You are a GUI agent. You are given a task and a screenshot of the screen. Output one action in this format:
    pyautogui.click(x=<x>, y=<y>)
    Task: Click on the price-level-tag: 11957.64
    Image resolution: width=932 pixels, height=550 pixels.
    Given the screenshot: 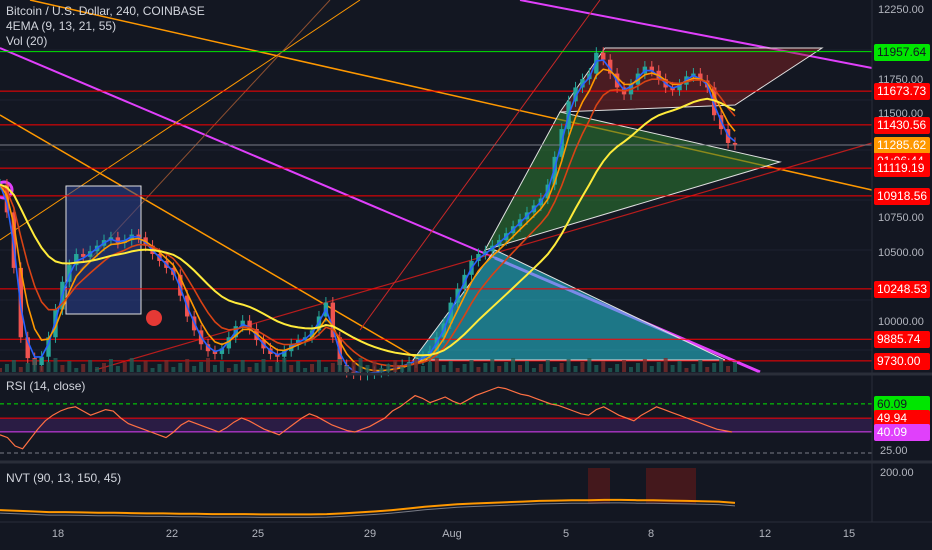 What is the action you would take?
    pyautogui.click(x=902, y=52)
    